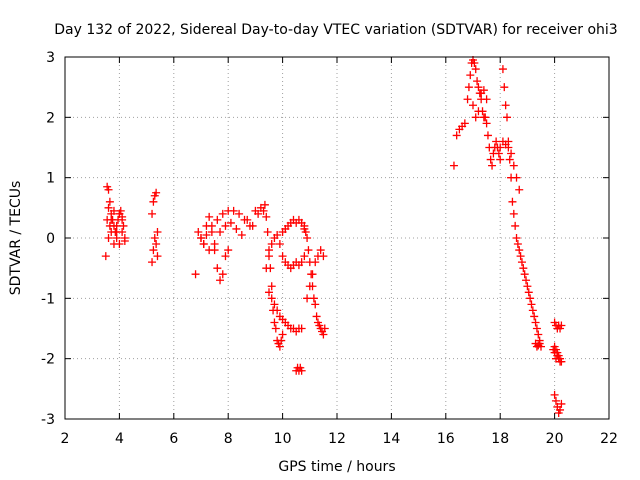  Describe the element at coordinates (48, 299) in the screenshot. I see `y-tick-label: -1` at that location.